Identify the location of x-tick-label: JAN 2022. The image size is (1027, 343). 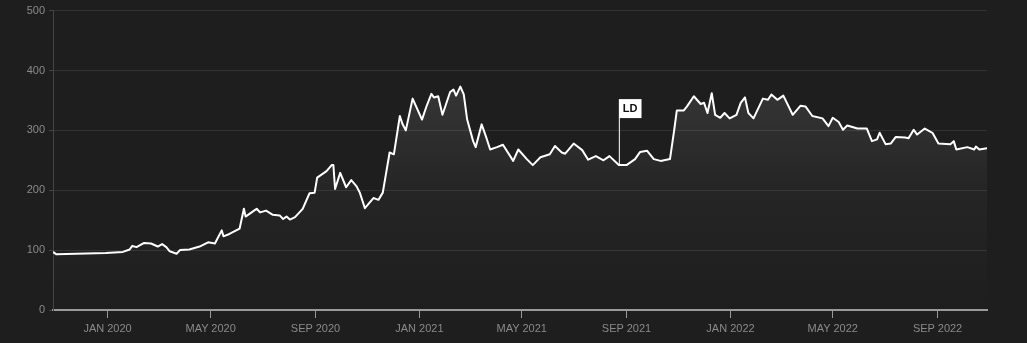
(730, 327).